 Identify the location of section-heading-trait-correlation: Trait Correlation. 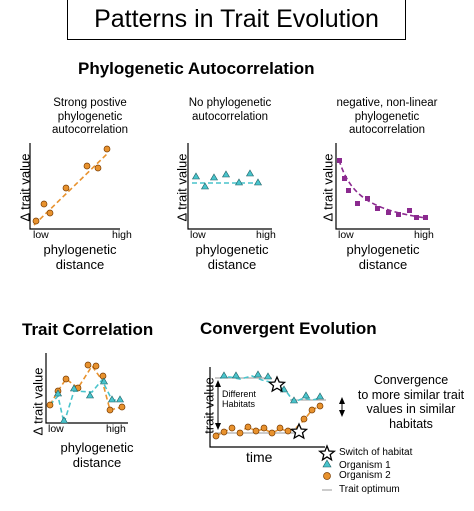
(88, 329).